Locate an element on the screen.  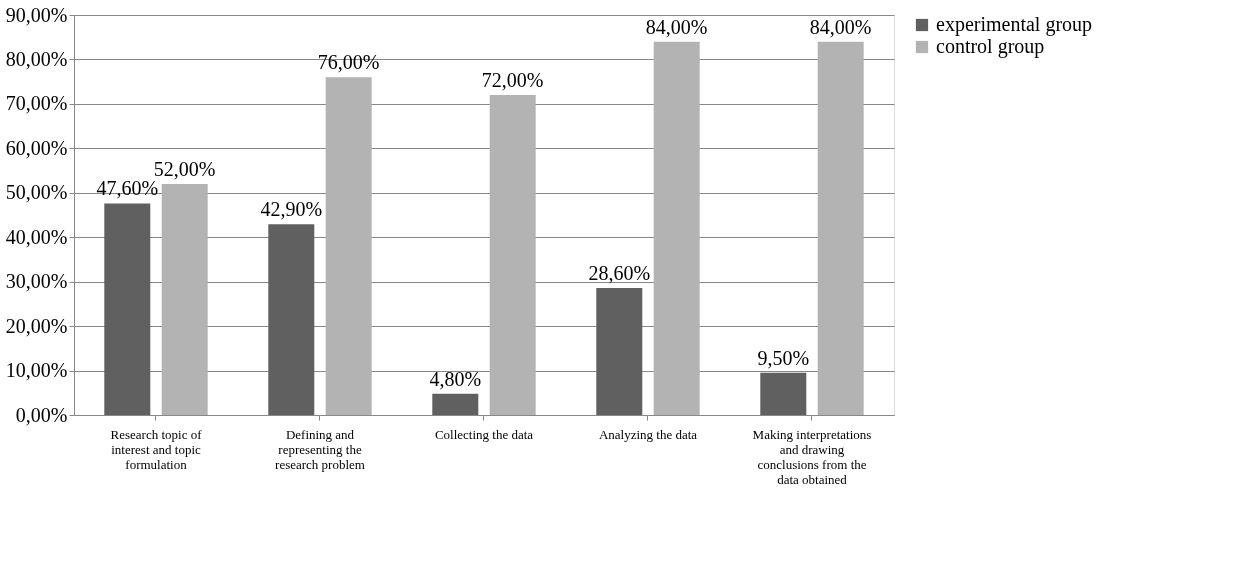
y-tick-label: 10,00% is located at coordinates (36, 370).